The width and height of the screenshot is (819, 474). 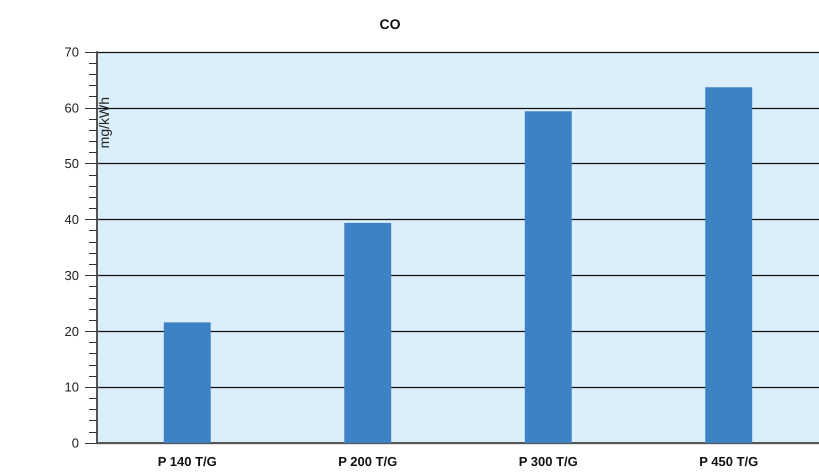 What do you see at coordinates (71, 164) in the screenshot?
I see `y-tick-label: 50` at bounding box center [71, 164].